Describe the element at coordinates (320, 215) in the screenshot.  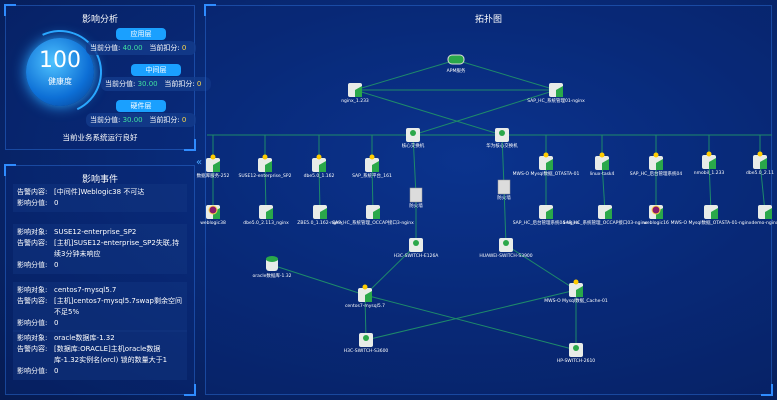
I see `topology-node: ZBE5.0_1.162-nginx` at that location.